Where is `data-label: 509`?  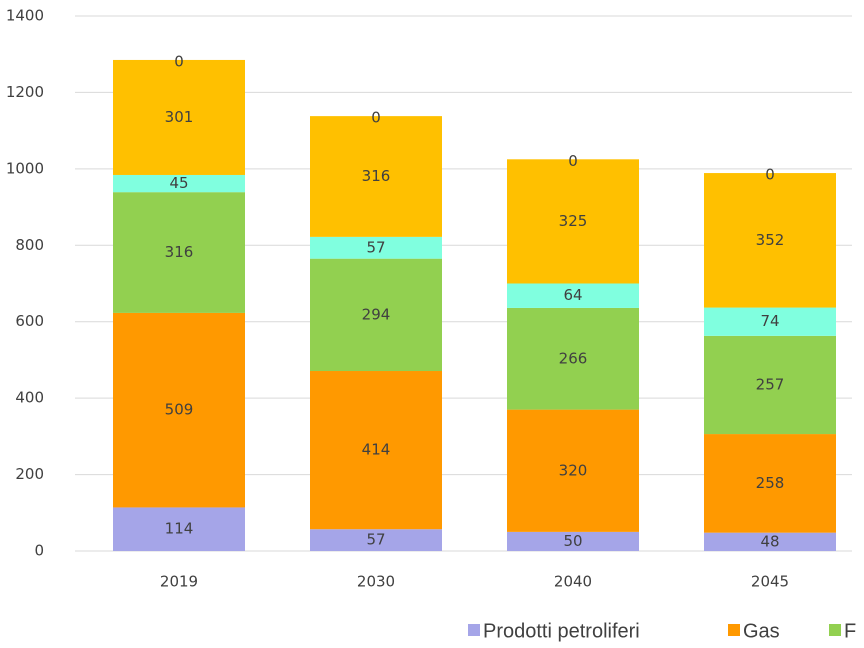 data-label: 509 is located at coordinates (179, 410).